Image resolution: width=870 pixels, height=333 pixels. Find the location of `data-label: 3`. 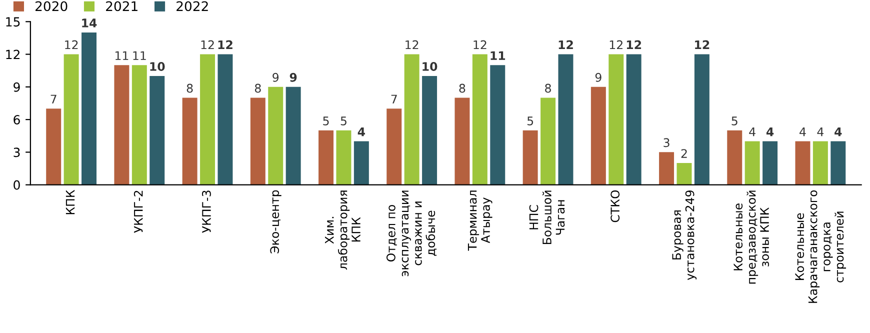

data-label: 3 is located at coordinates (667, 143).